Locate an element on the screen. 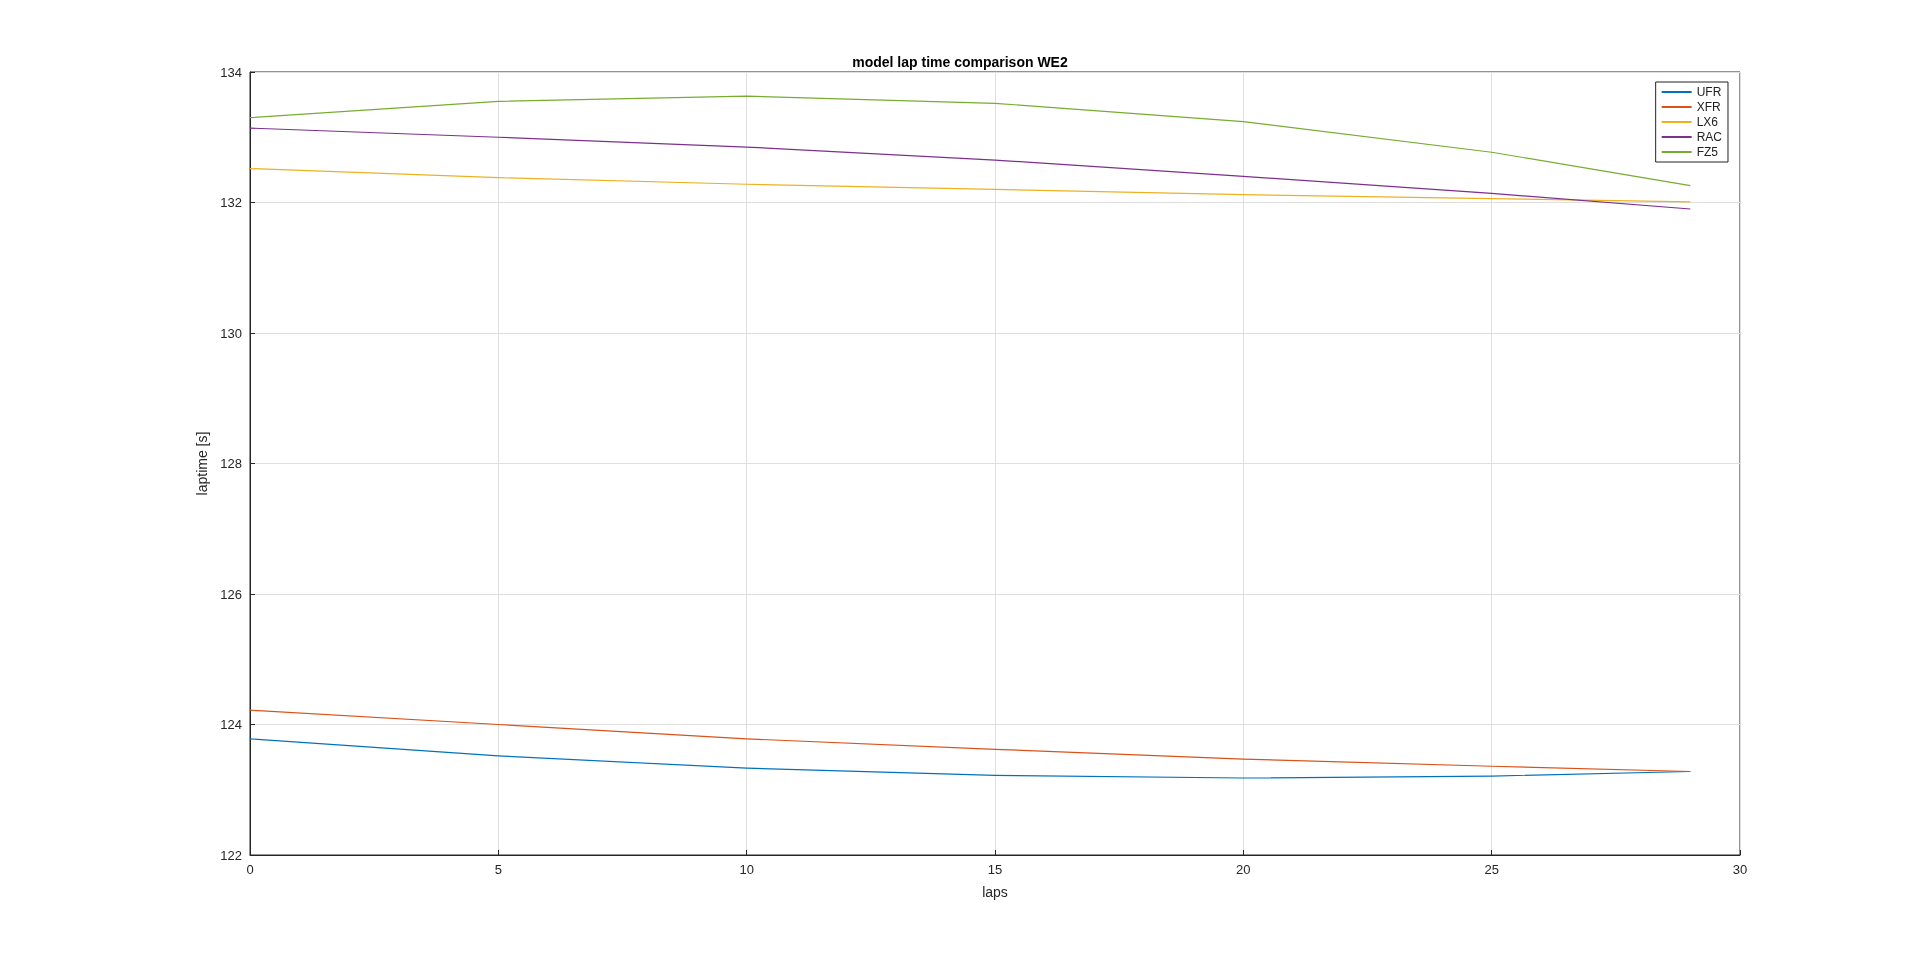 This screenshot has height=963, width=1920. y-tick-label: 124 is located at coordinates (231, 724).